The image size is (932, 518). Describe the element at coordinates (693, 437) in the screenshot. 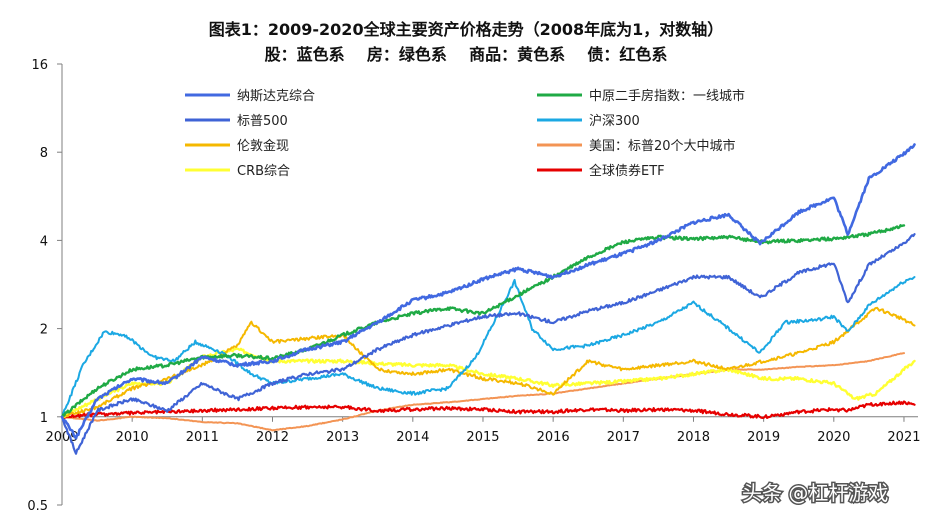

I see `x-tick-label: 2018` at that location.